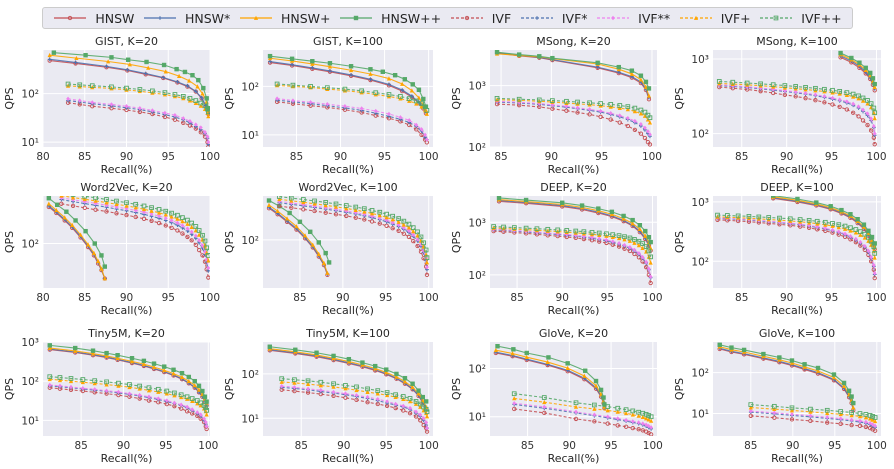 This screenshot has height=469, width=894. Describe the element at coordinates (42, 298) in the screenshot. I see `x-tick-label: 80` at that location.